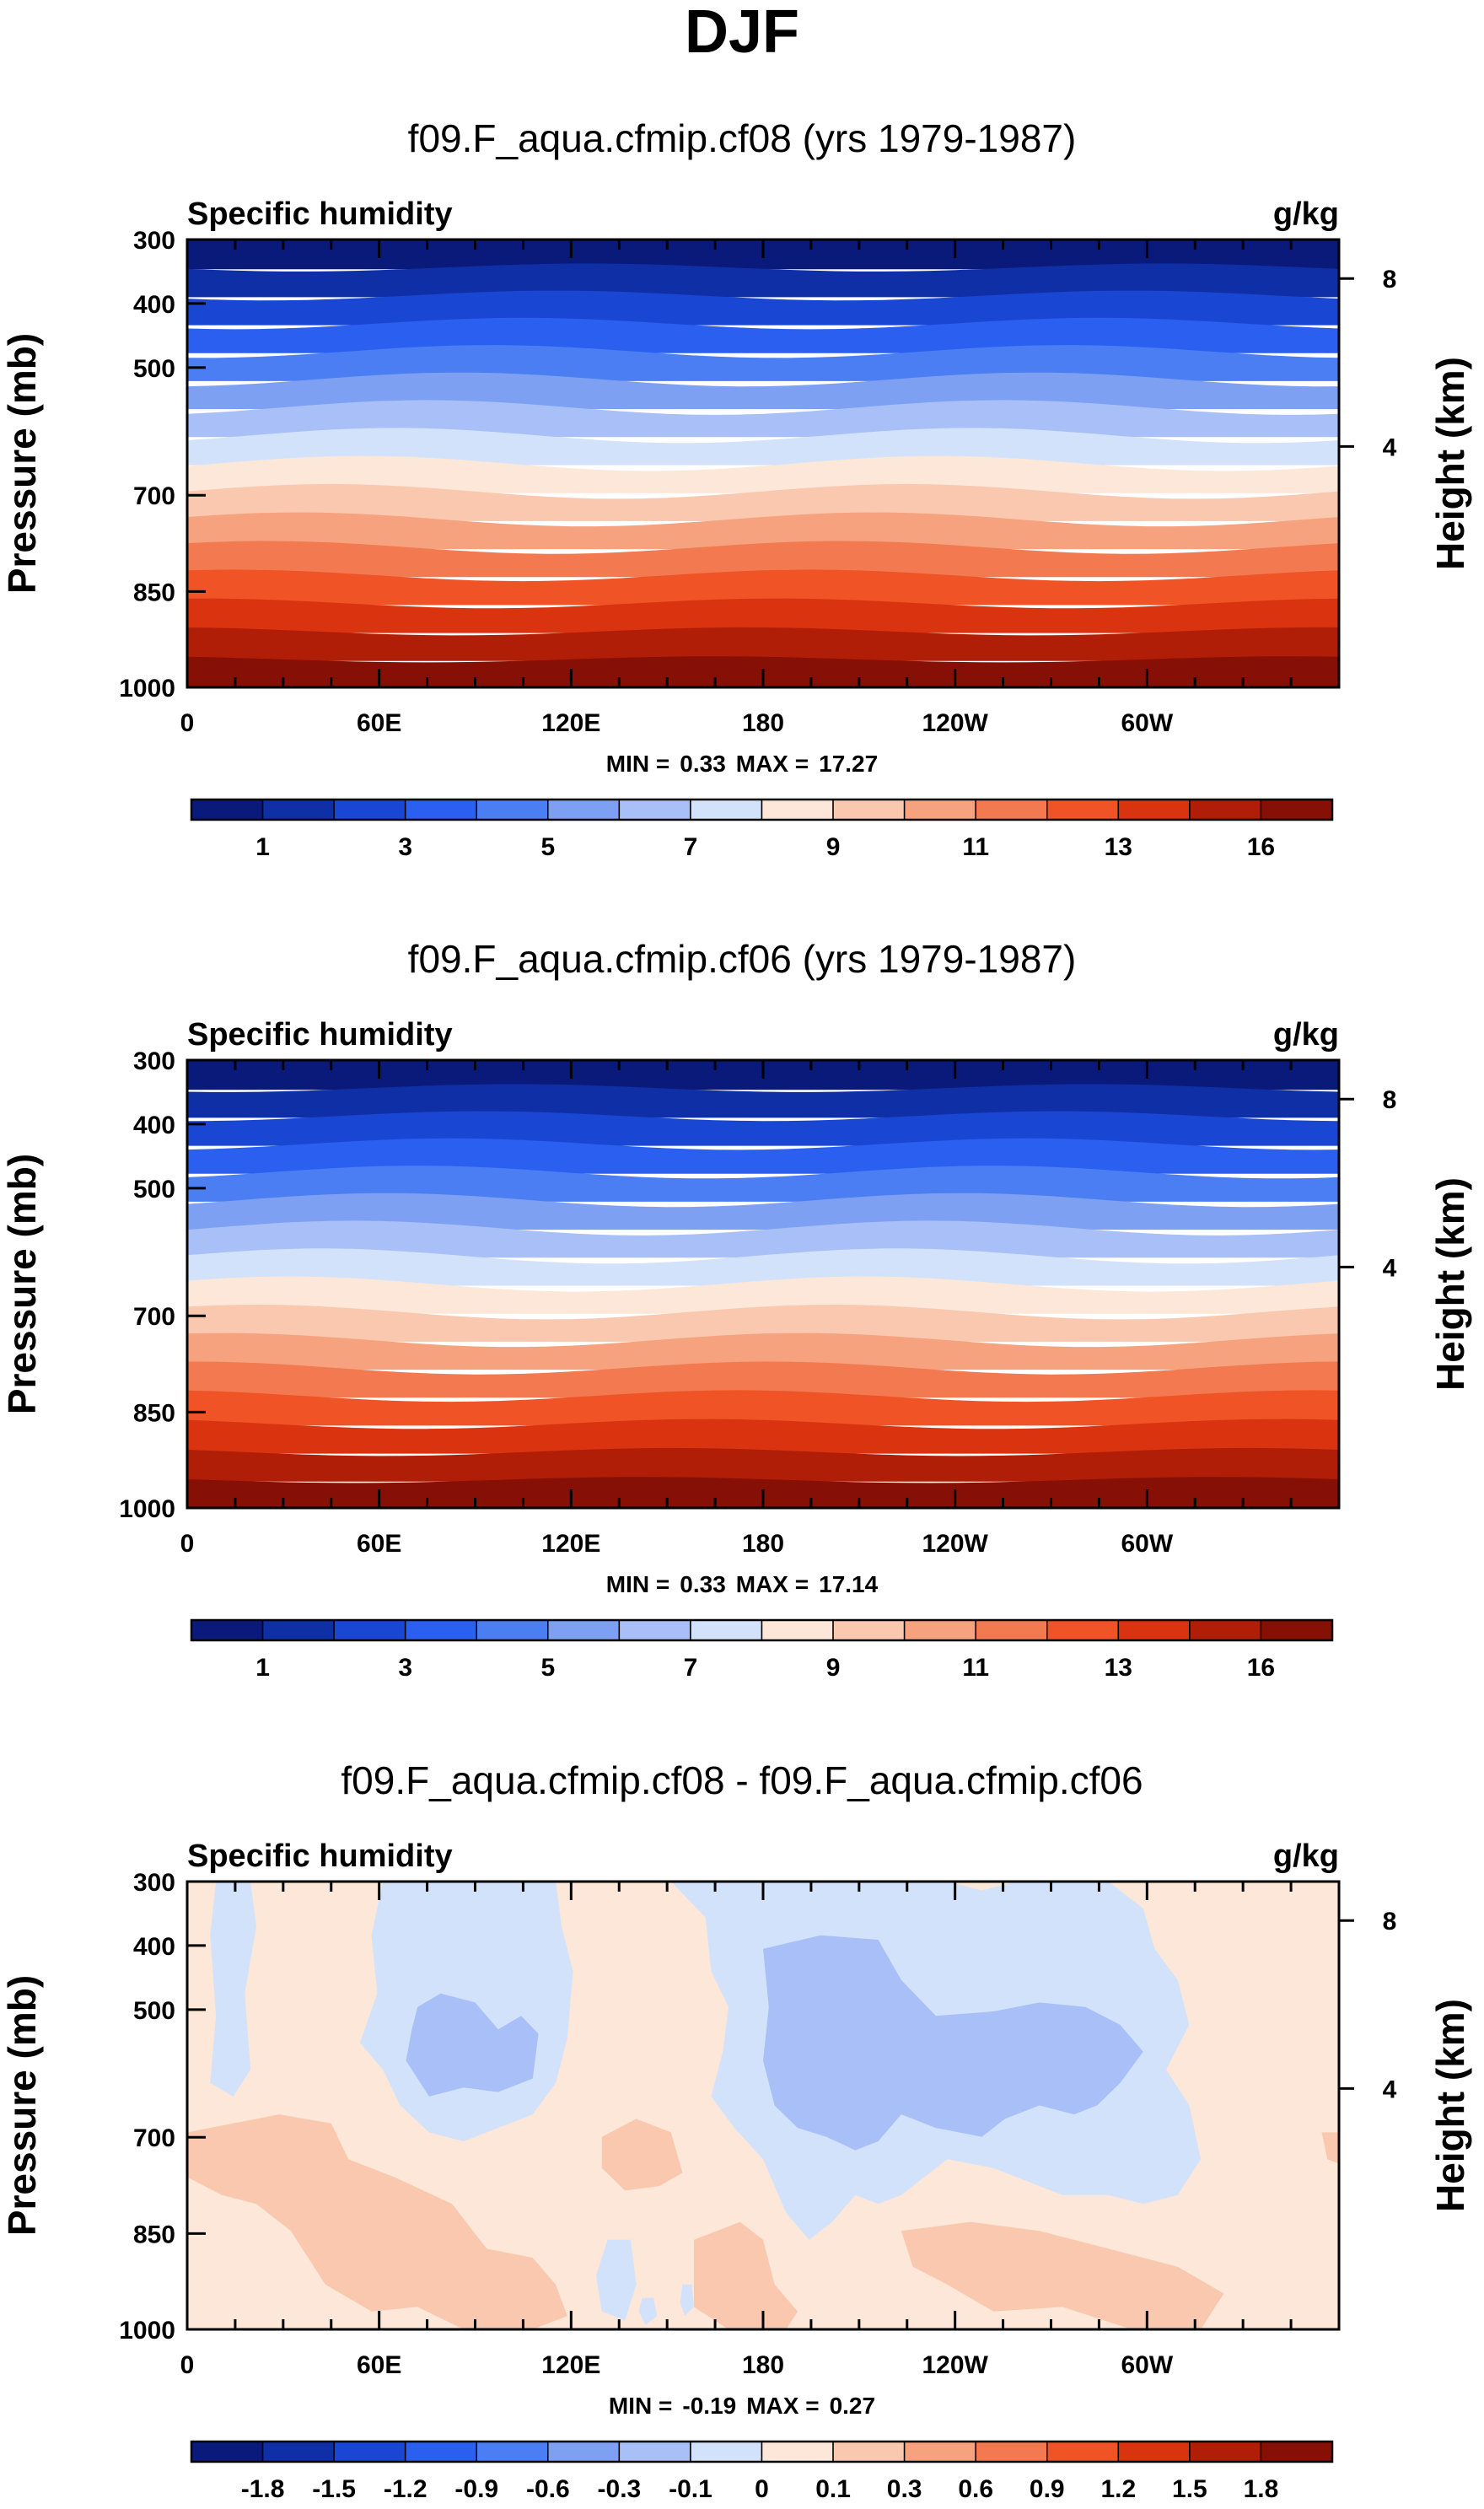  What do you see at coordinates (1118, 2489) in the screenshot?
I see `colorbar-label: 1.2` at bounding box center [1118, 2489].